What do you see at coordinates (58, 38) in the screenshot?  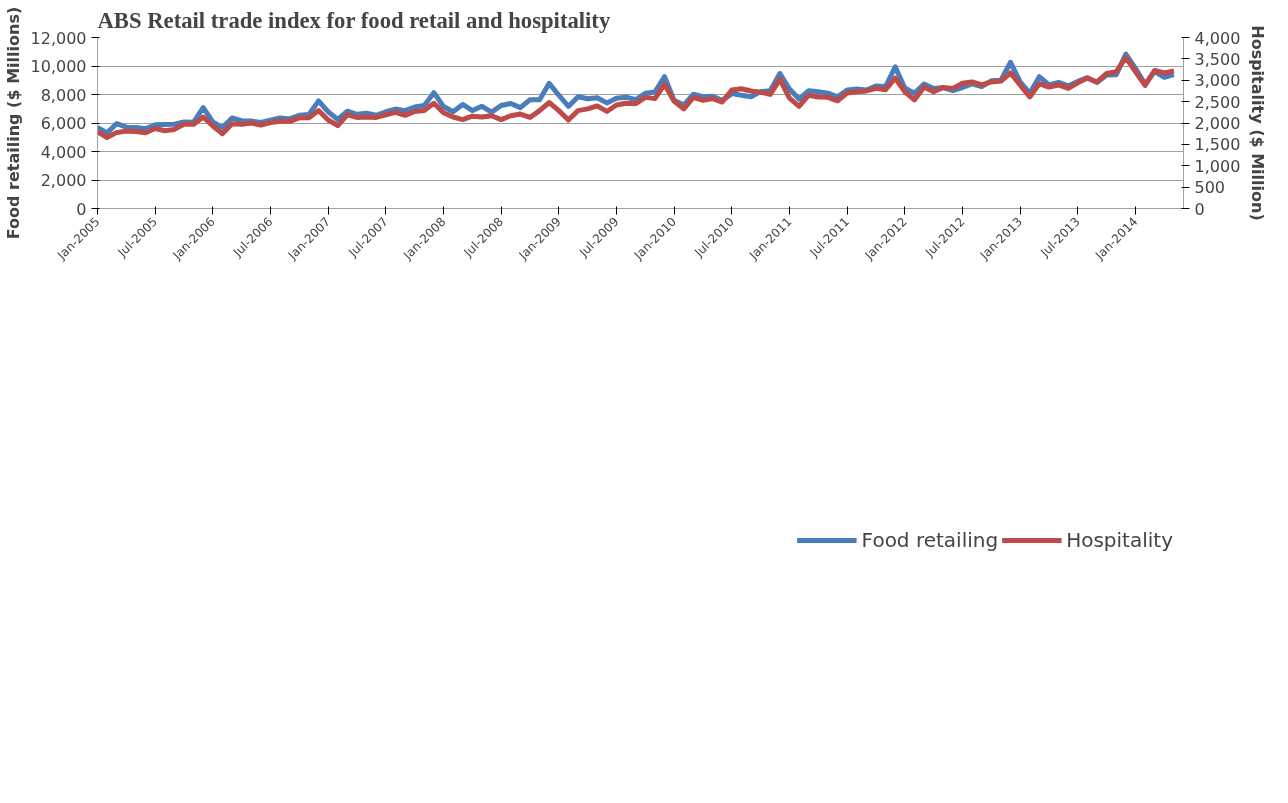 I see `y-tick-label: 12,000` at bounding box center [58, 38].